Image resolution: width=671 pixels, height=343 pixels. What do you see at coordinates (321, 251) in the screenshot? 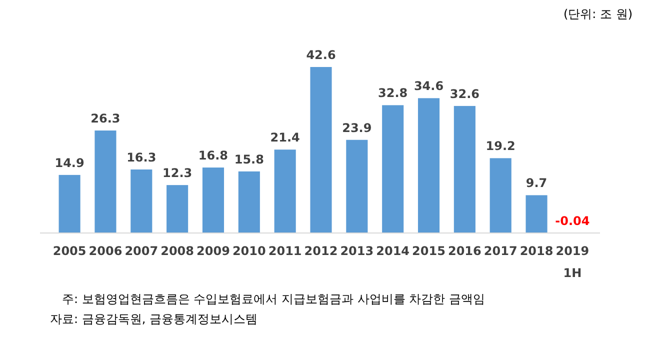
I see `x-tick-label: 2012` at bounding box center [321, 251].